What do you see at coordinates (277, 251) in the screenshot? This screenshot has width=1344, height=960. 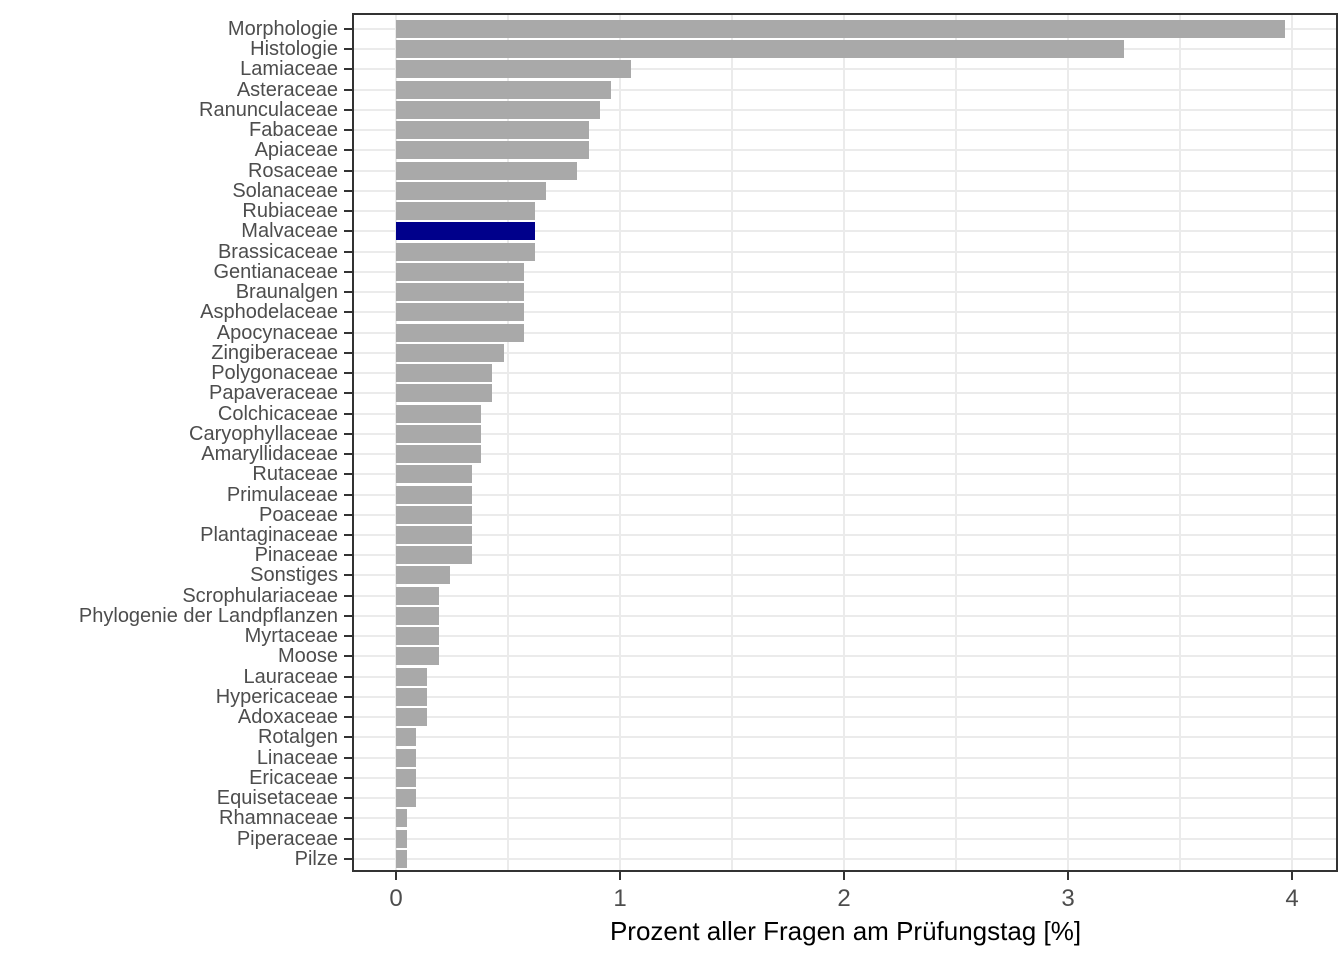 I see `y-label-brassicaceae: Brassicaceae` at bounding box center [277, 251].